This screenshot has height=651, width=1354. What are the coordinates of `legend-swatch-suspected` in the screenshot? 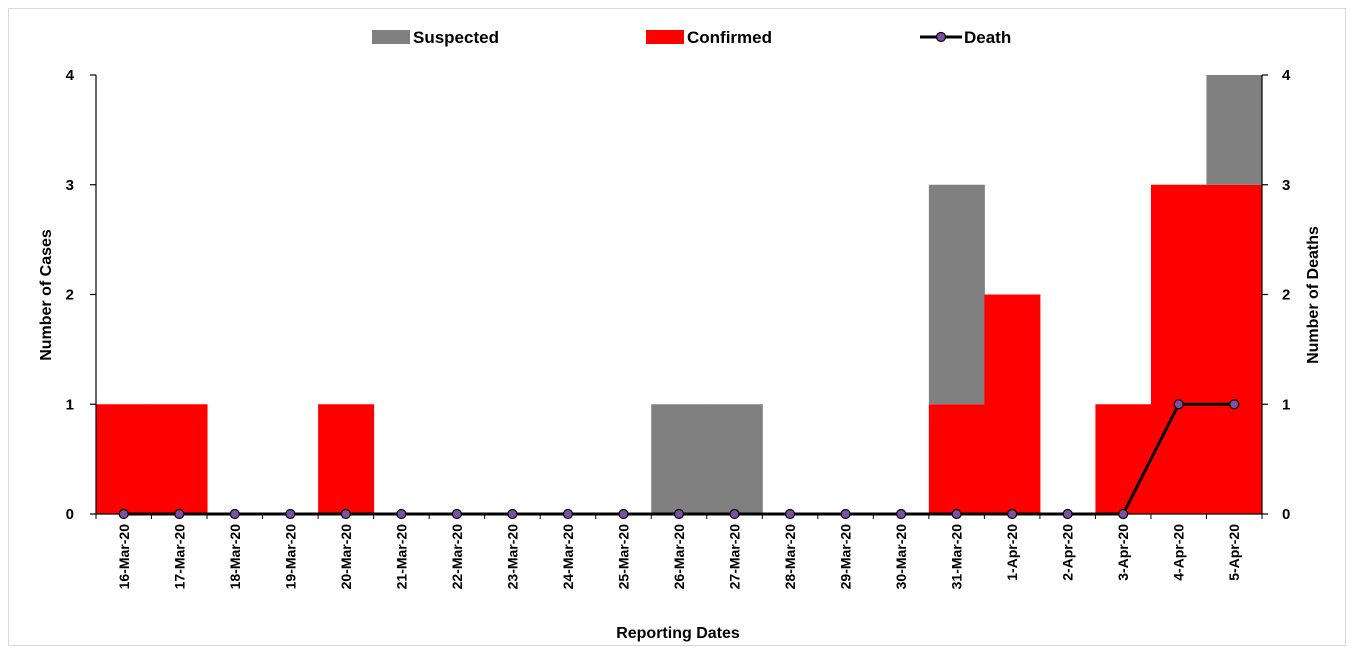 It's located at (391, 37).